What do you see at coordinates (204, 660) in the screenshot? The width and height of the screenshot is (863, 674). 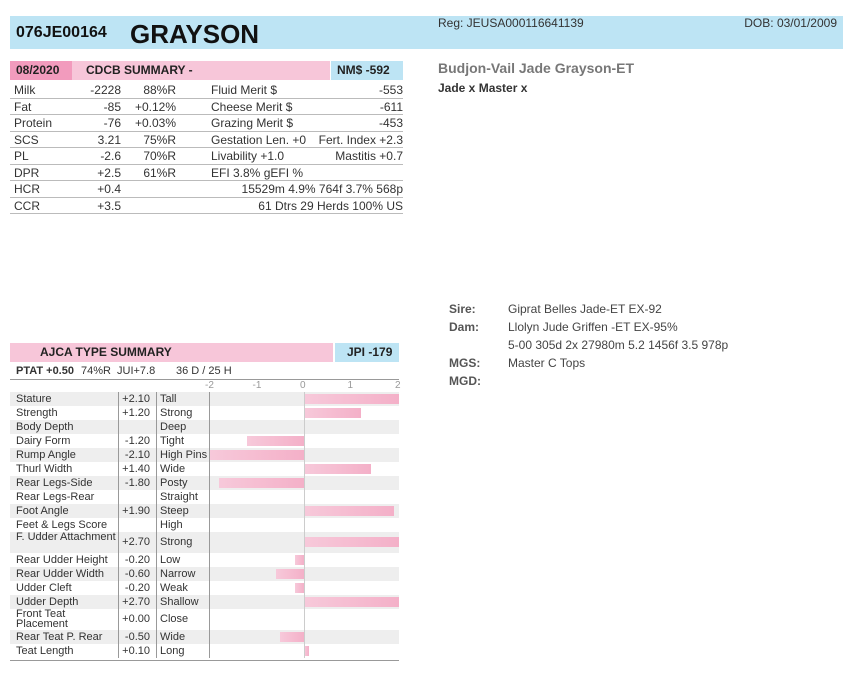 I see `type-summary-bottom-rule` at bounding box center [204, 660].